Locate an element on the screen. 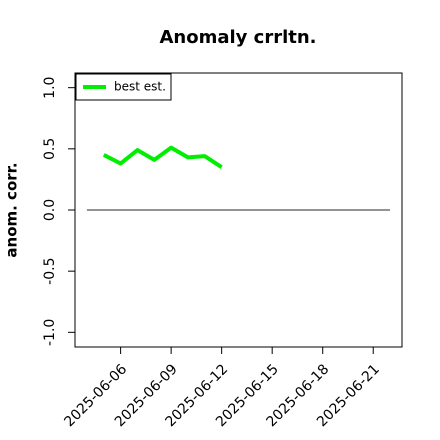 This screenshot has width=440, height=440. y-axis-label: anom. corr. is located at coordinates (12, 209).